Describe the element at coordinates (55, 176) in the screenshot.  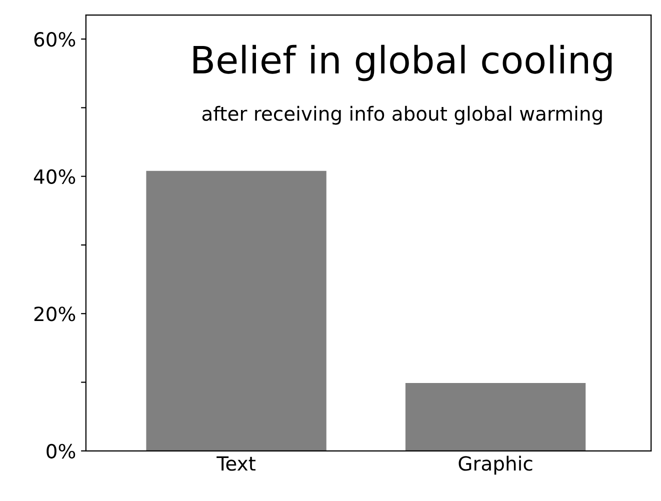
I see `y-tick-label: 40%` at that location.